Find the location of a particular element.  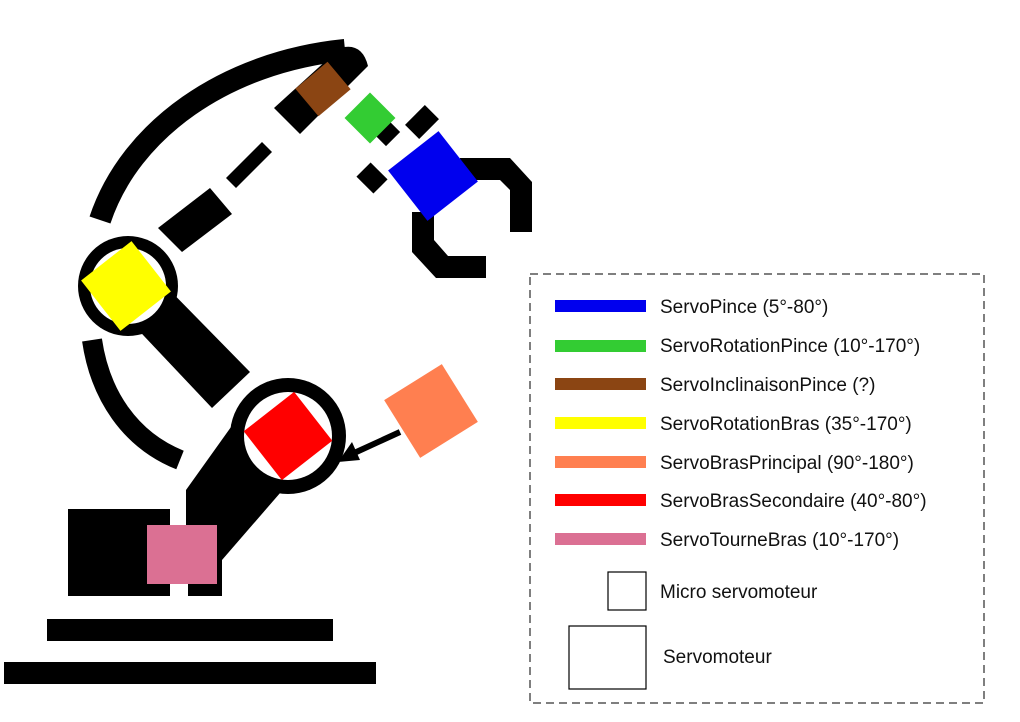

outer-cable-arc-lower is located at coordinates (133, 404).